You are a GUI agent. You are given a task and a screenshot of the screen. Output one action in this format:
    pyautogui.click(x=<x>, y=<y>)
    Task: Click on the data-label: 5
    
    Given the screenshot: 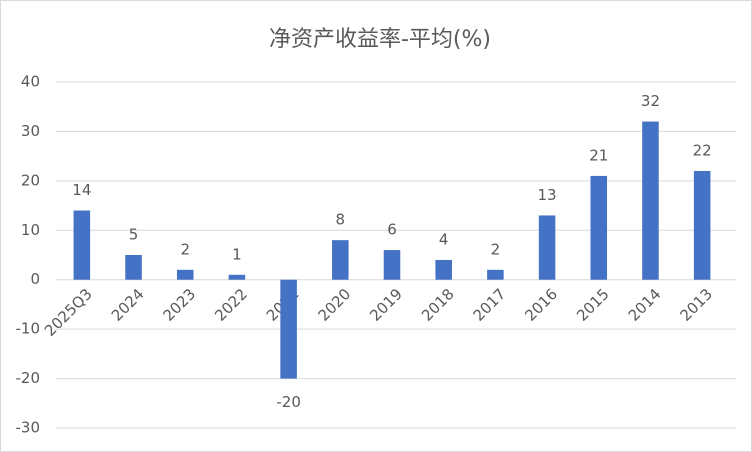 What is the action you would take?
    pyautogui.click(x=134, y=235)
    